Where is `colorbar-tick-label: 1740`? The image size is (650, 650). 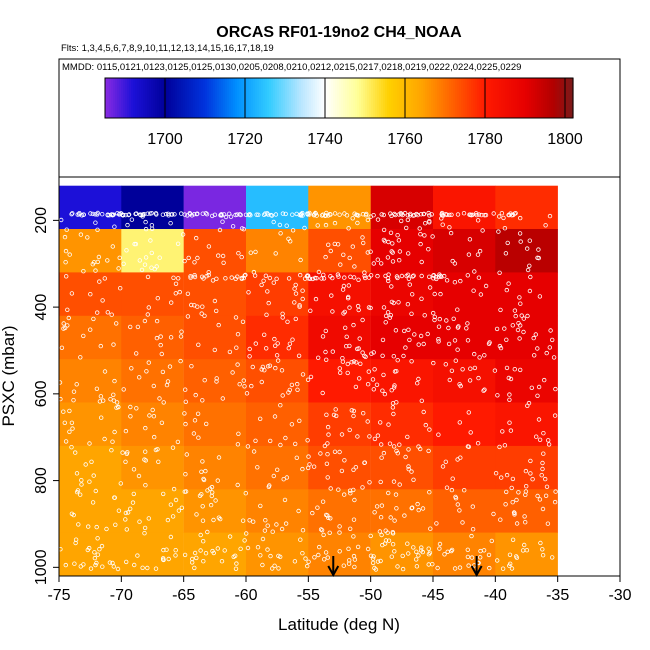 colorbar-tick-label: 1740 is located at coordinates (325, 139).